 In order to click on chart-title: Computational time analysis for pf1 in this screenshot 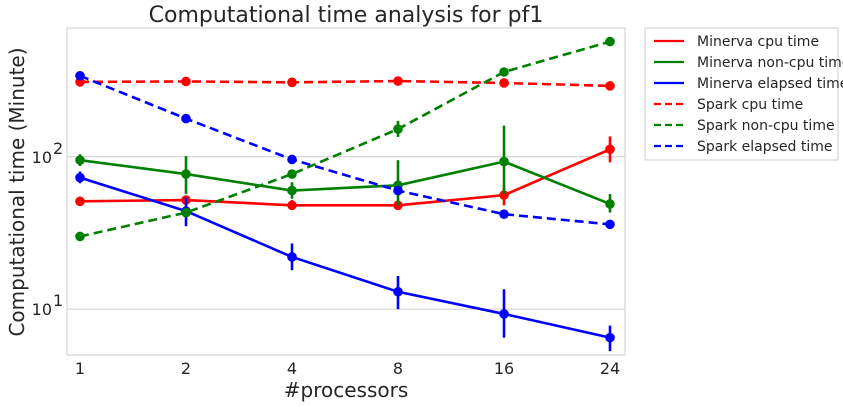, I will do `click(346, 15)`.